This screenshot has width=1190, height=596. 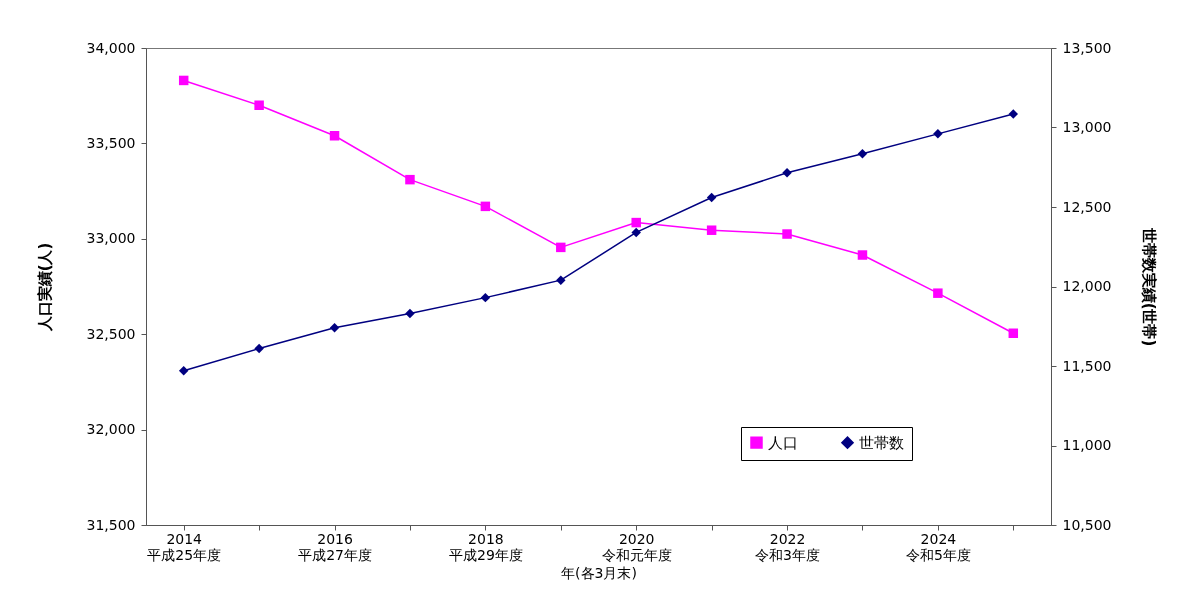 What do you see at coordinates (1087, 286) in the screenshot?
I see `y2-tick-label: 12,000` at bounding box center [1087, 286].